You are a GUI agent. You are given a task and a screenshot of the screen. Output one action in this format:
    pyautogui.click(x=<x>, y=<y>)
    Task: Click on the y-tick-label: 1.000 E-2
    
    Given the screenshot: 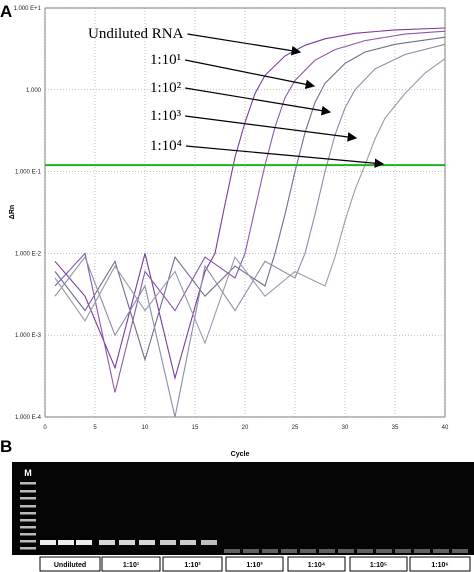 What is the action you would take?
    pyautogui.click(x=28, y=254)
    